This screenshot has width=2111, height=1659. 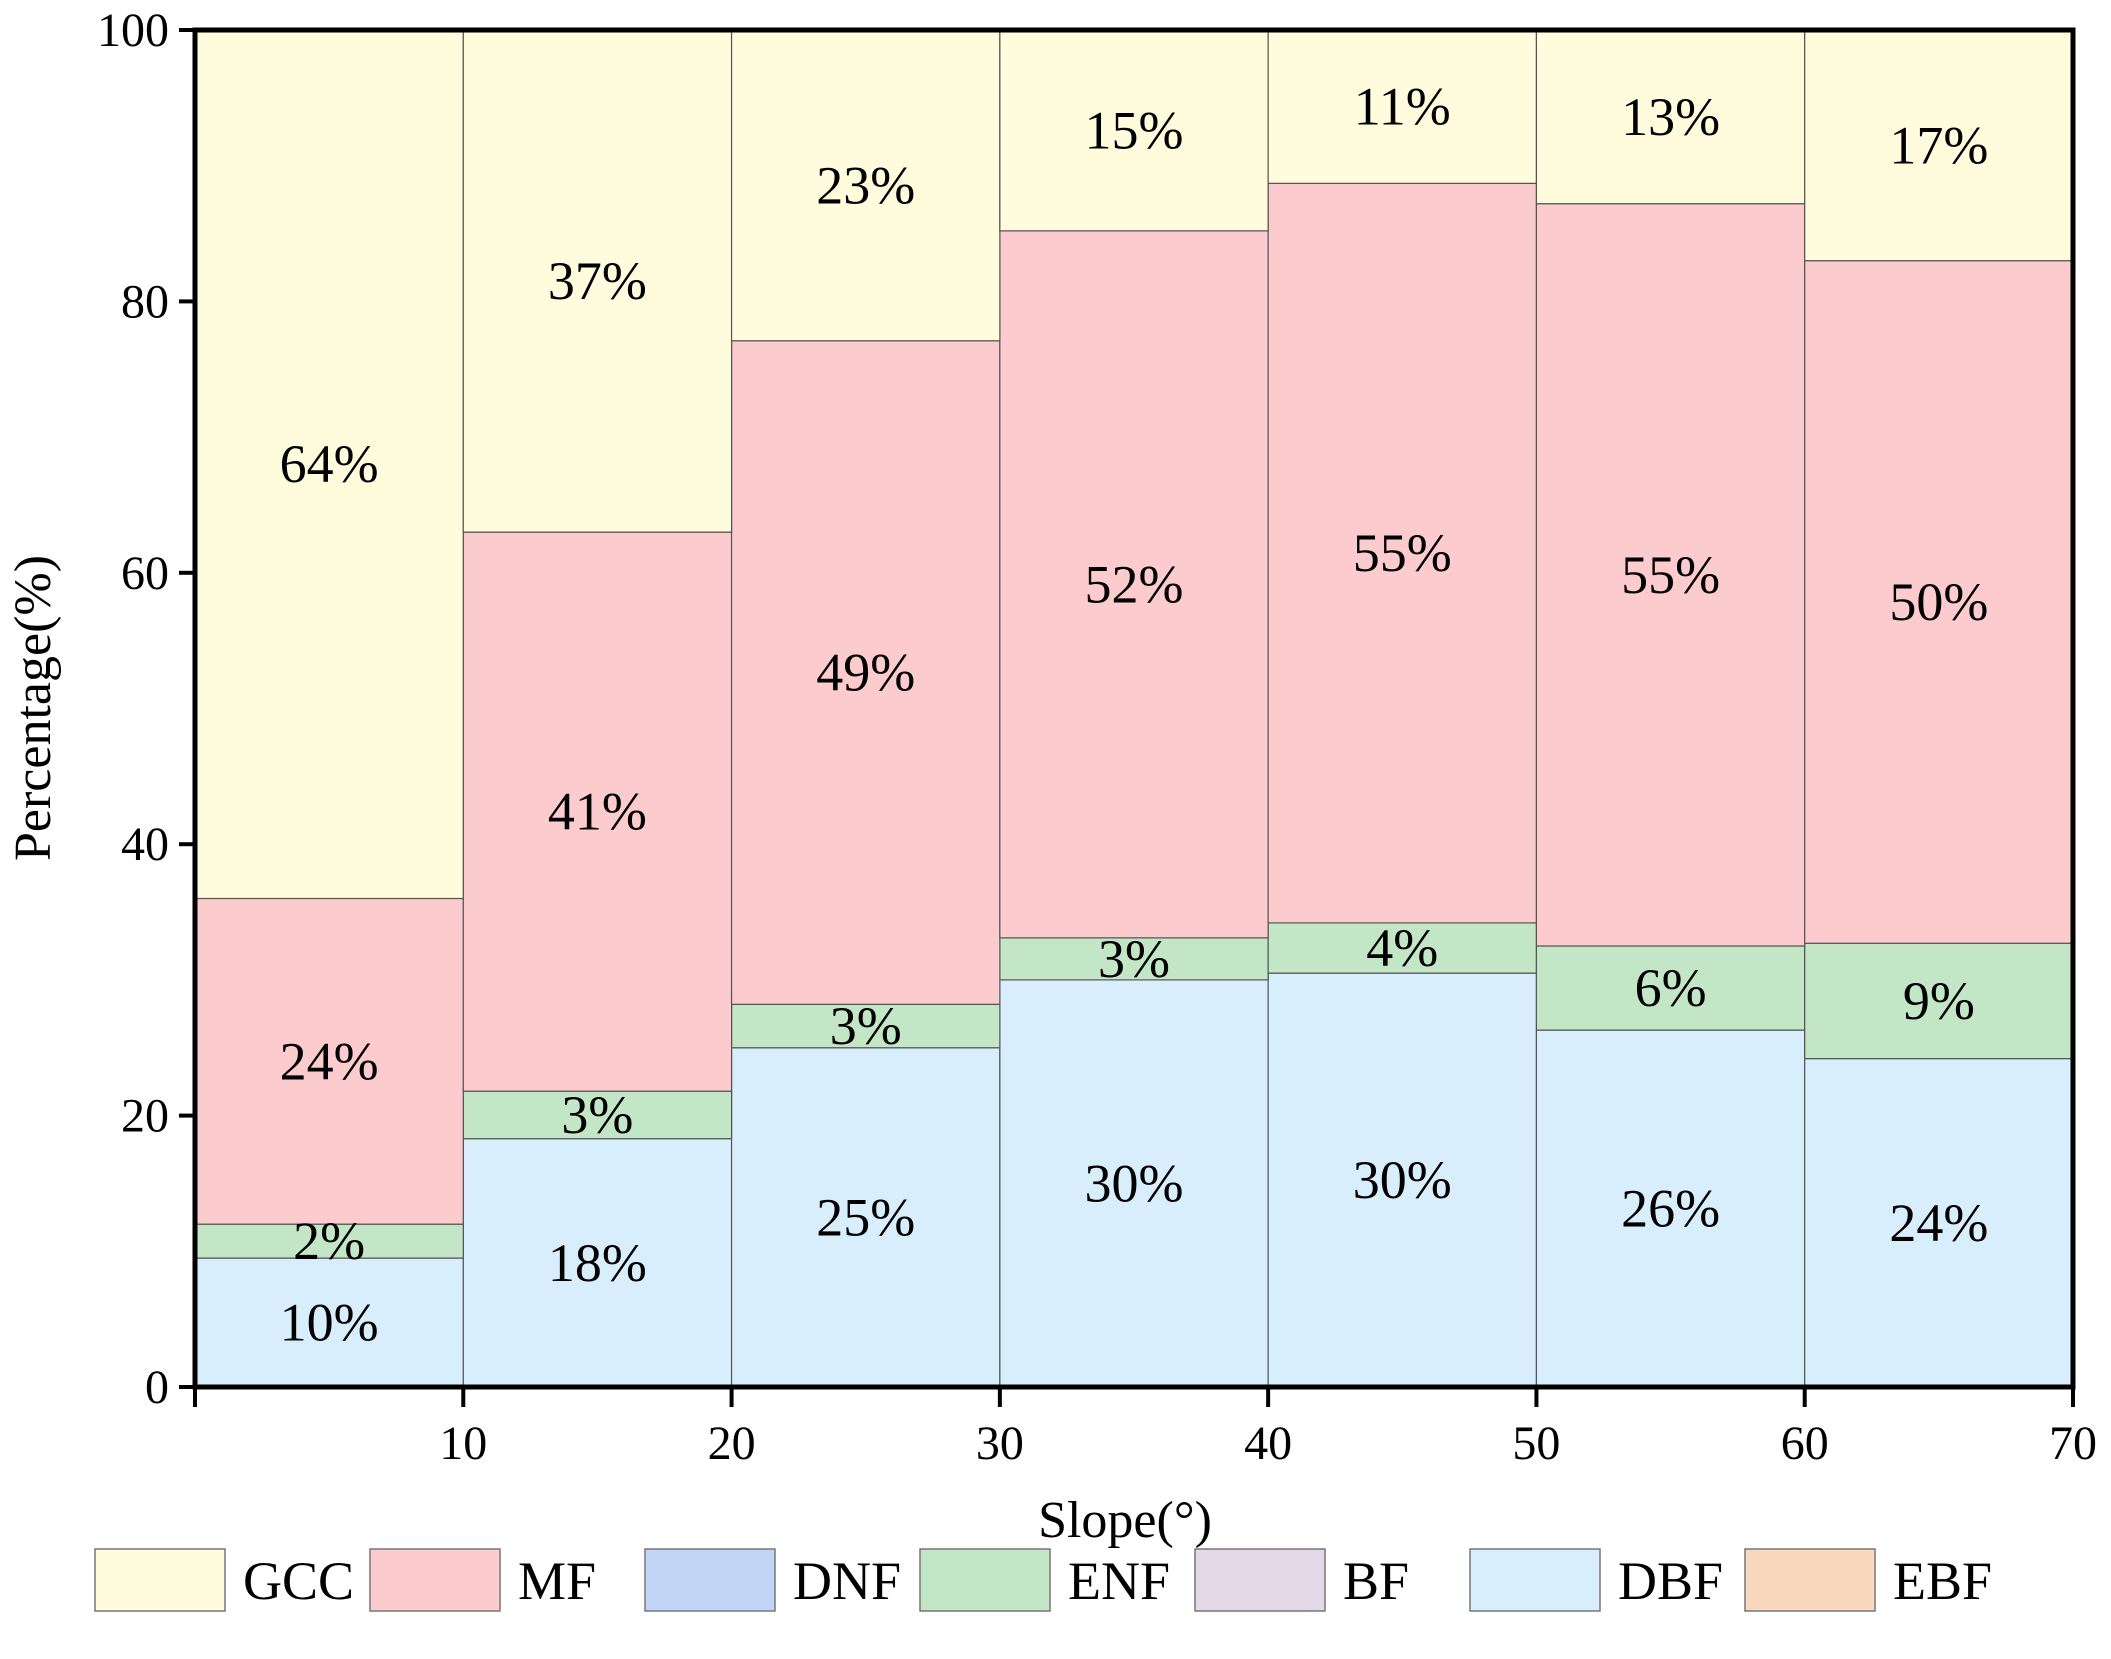 I want to click on label-gcc-3: 15%, so click(x=1134, y=130).